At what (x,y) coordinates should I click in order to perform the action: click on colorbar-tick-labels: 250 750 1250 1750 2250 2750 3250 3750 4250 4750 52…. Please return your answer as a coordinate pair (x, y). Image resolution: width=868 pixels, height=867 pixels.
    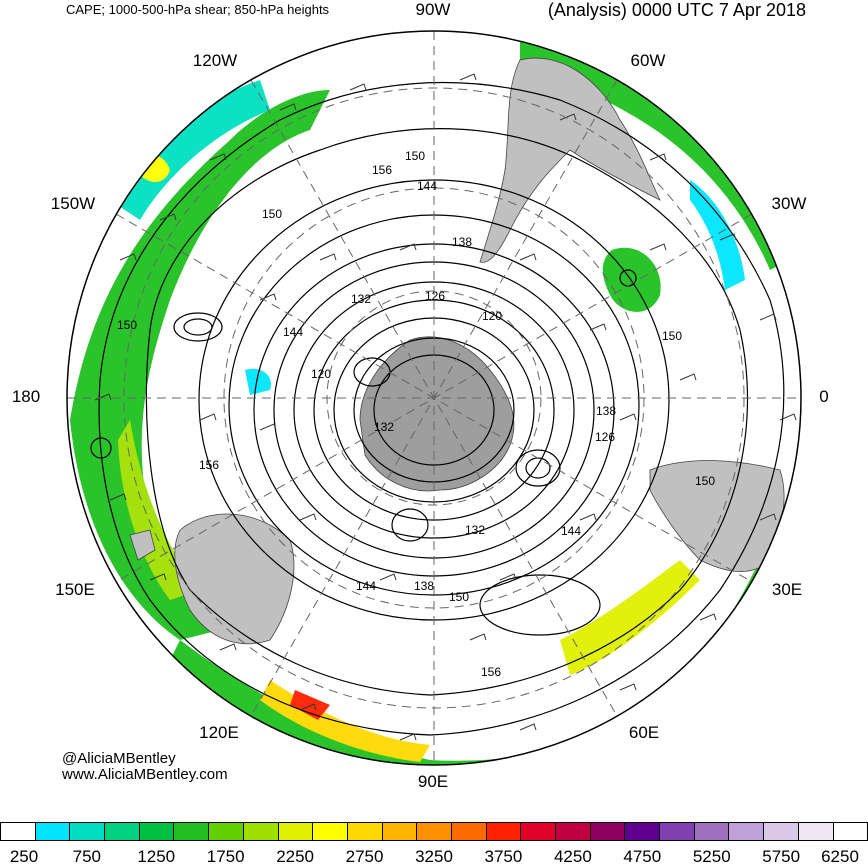
    Looking at the image, I should click on (434, 856).